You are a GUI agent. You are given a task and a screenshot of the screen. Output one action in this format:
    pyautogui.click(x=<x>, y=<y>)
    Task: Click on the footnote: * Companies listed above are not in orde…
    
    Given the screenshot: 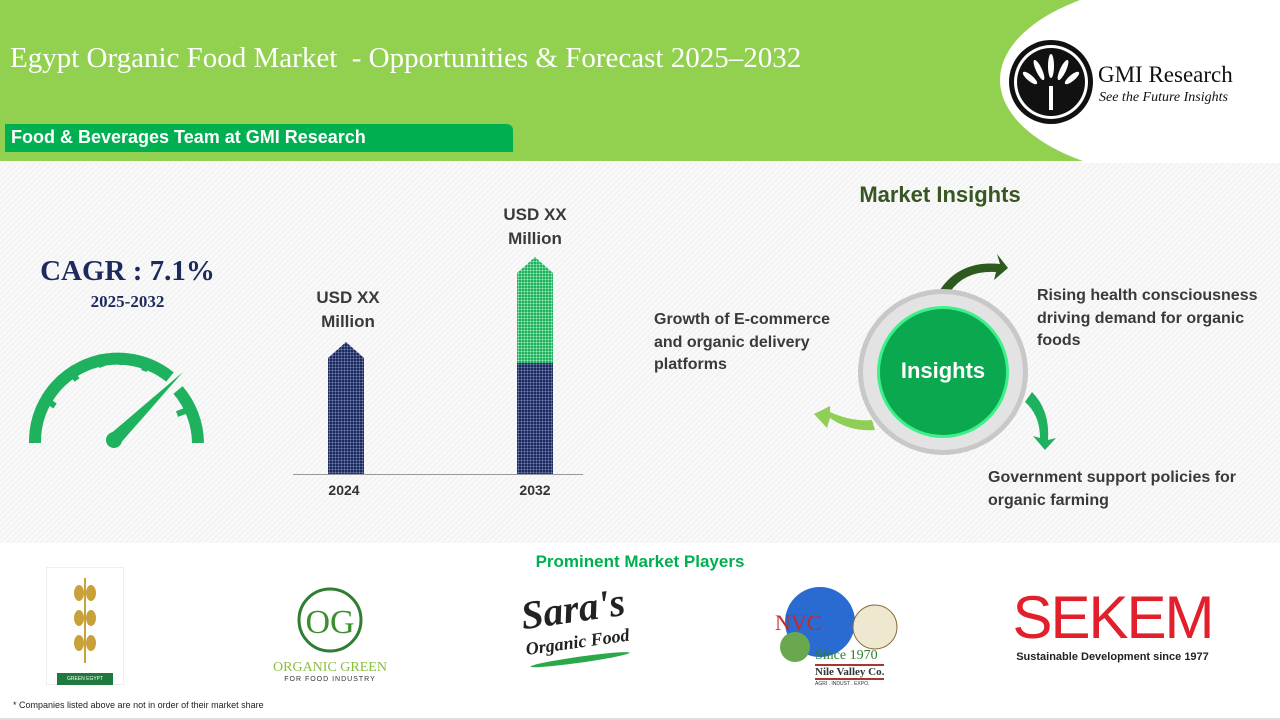 What is the action you would take?
    pyautogui.click(x=138, y=705)
    